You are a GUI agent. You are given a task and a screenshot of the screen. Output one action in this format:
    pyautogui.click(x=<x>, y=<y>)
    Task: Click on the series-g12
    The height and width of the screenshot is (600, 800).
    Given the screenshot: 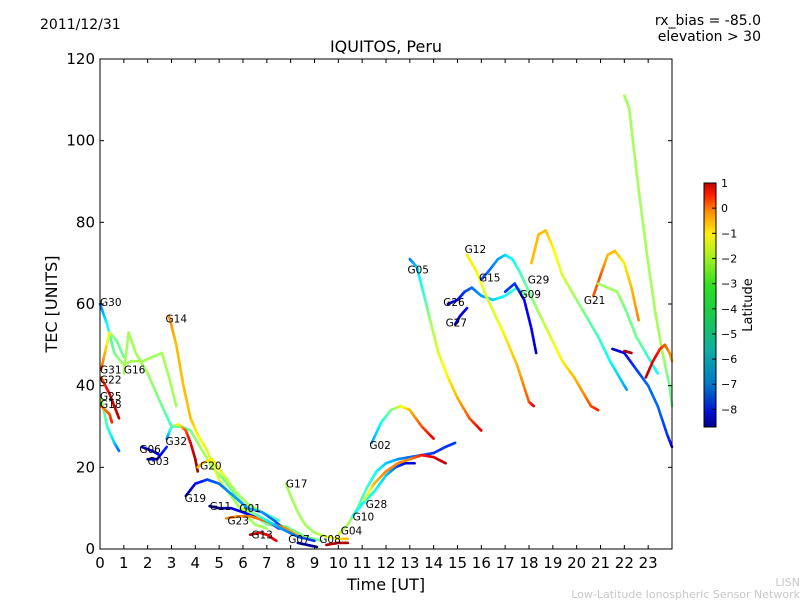 What is the action you would take?
    pyautogui.click(x=500, y=330)
    